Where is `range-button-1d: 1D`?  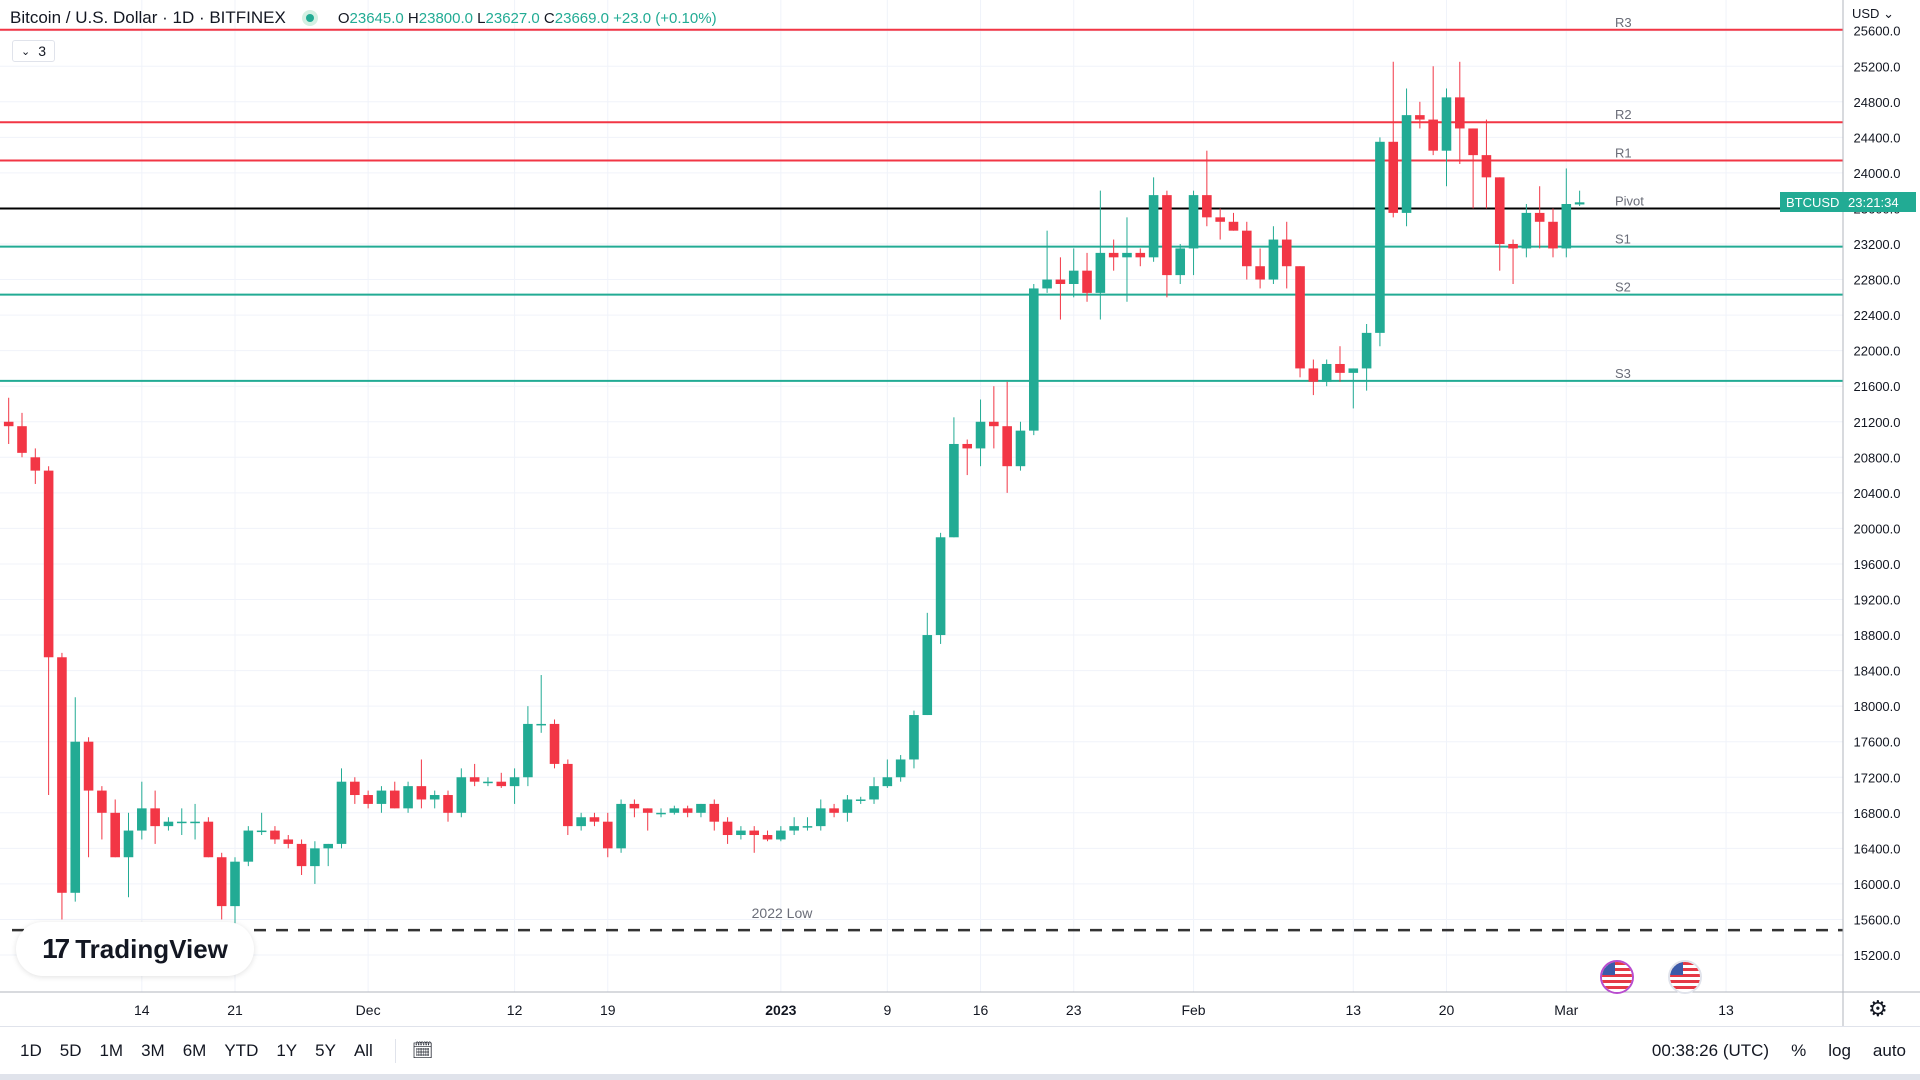
range-button-1d: 1D is located at coordinates (31, 1050).